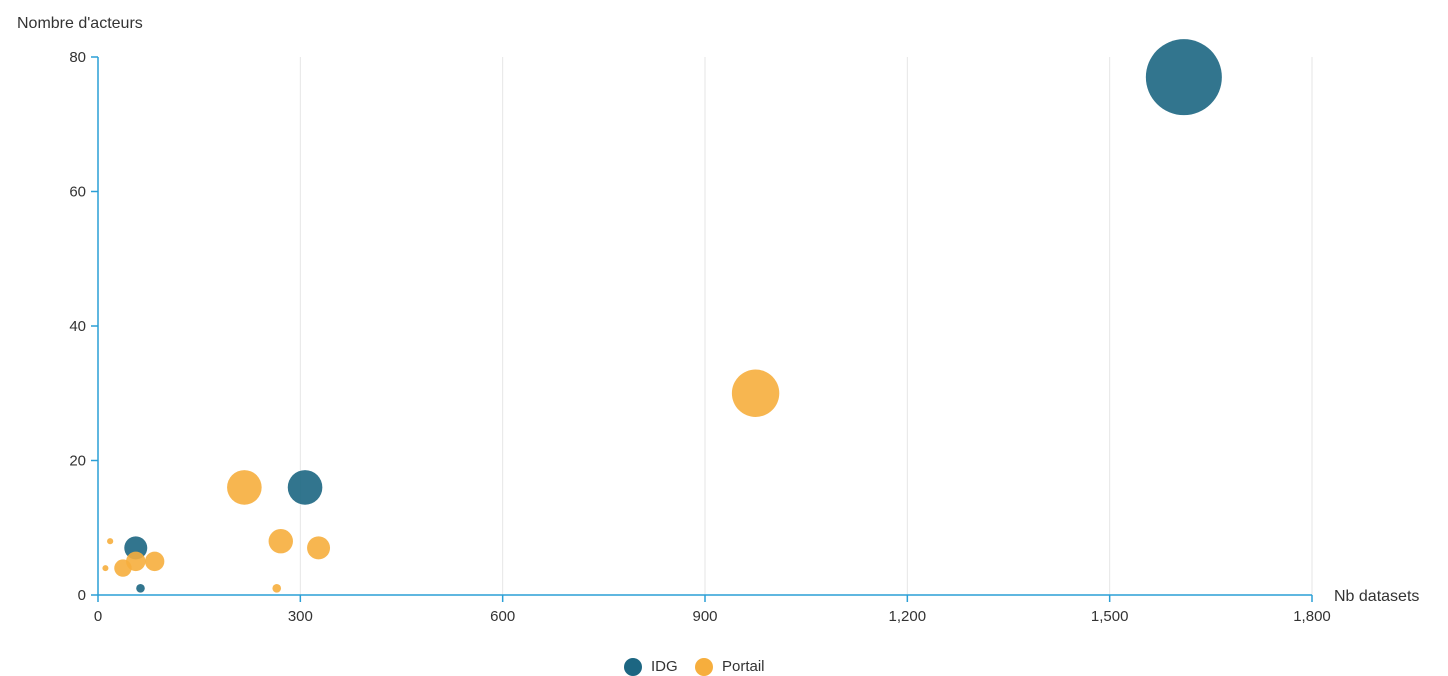 The height and width of the screenshot is (676, 1448). Describe the element at coordinates (80, 23) in the screenshot. I see `y-axis-title: Nombre d'acteurs` at that location.